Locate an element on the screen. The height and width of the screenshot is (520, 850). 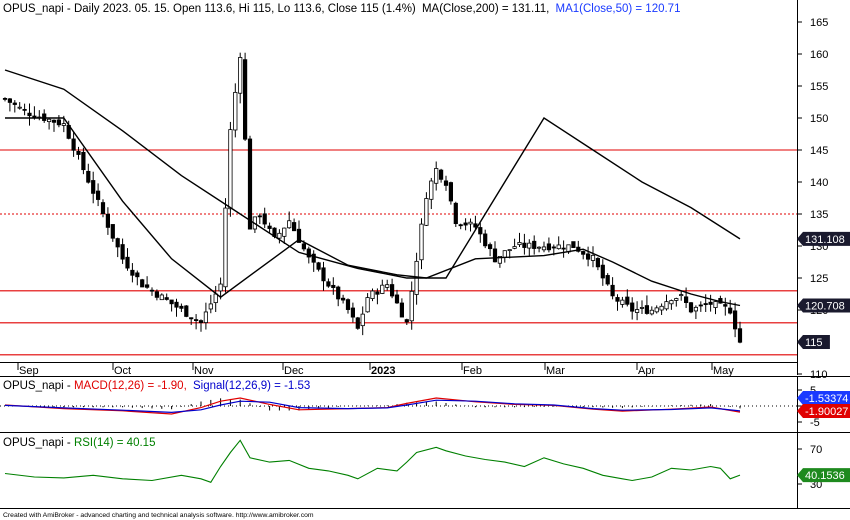
svg-text: -1.90027 is located at coordinates (826, 412).